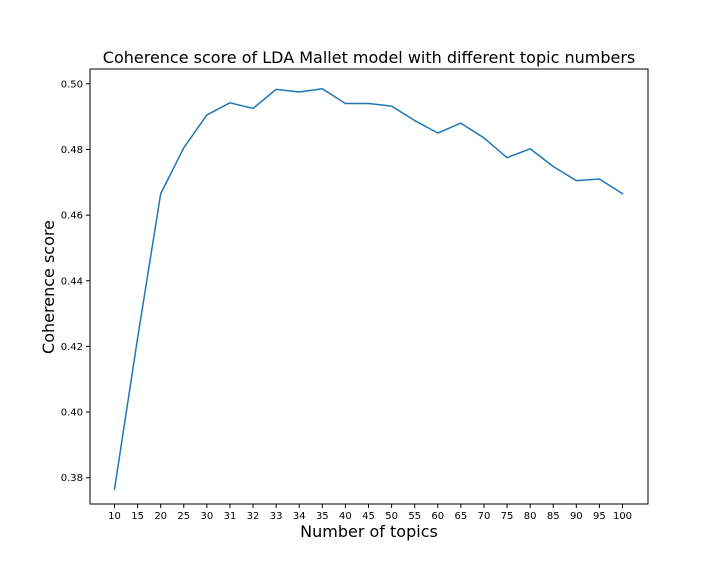 This screenshot has width=720, height=576. What do you see at coordinates (72, 84) in the screenshot?
I see `y-tick-label: 0.50` at bounding box center [72, 84].